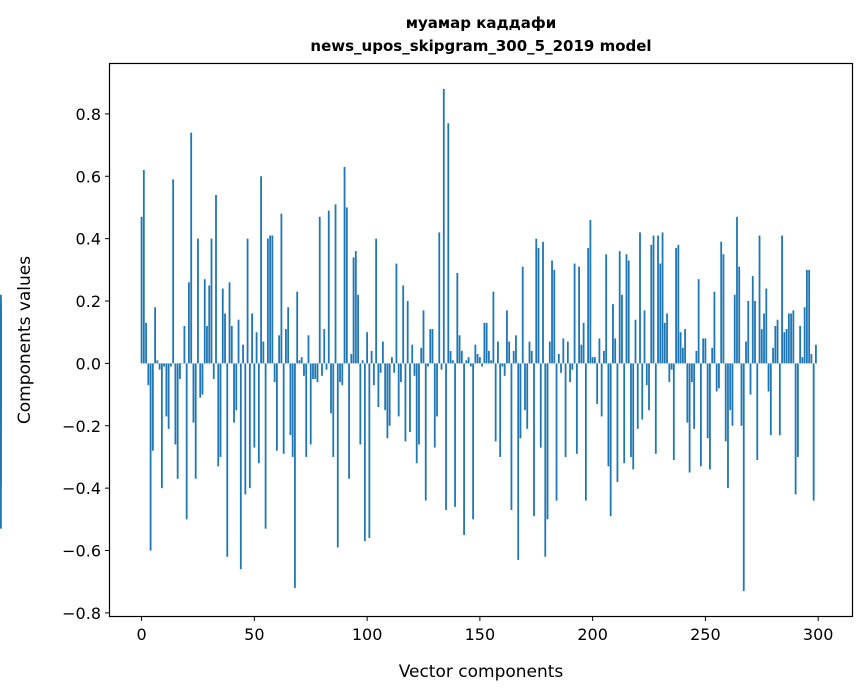  I want to click on chart-title: муамар каддафи, so click(481, 23).